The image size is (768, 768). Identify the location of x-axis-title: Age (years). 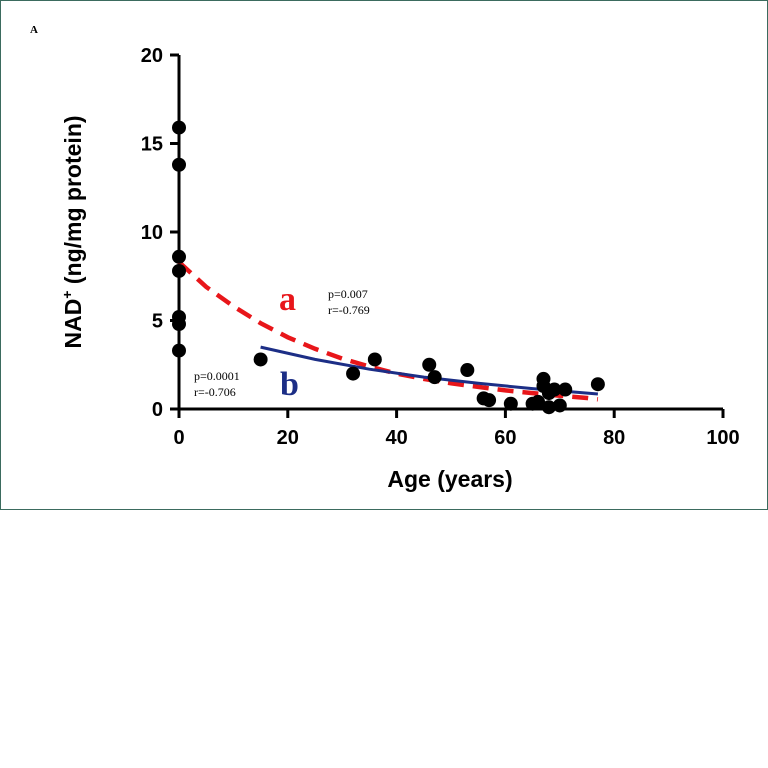
(449, 479).